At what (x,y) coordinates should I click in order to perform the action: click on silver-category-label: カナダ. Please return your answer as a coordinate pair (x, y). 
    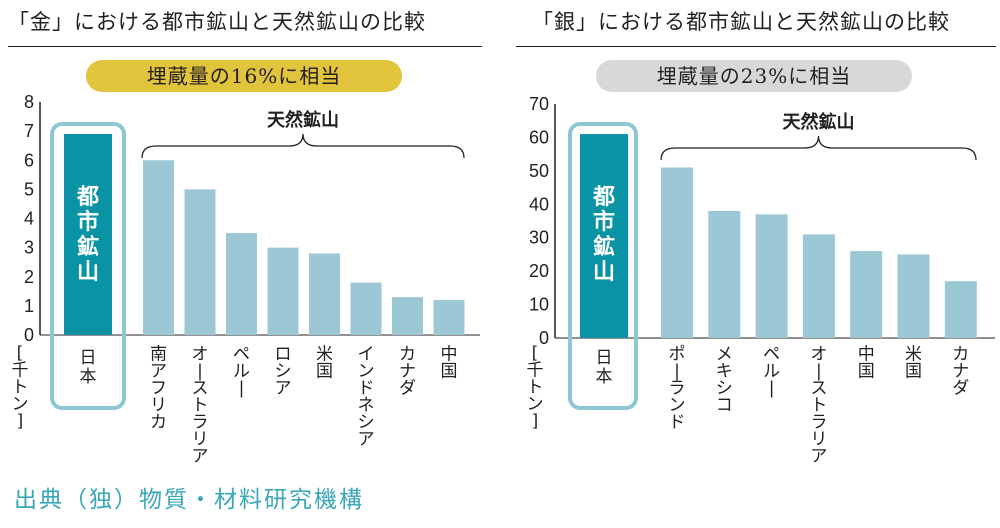
    Looking at the image, I should click on (960, 372).